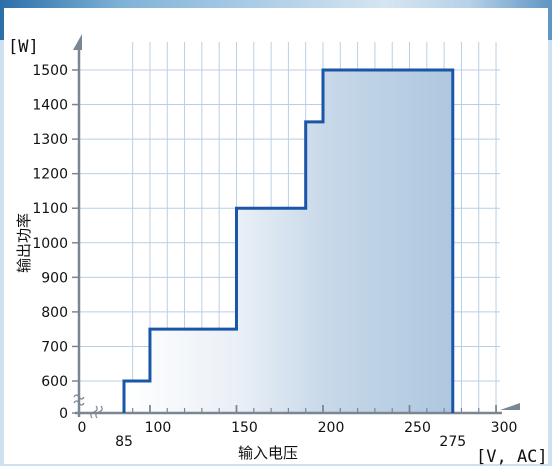  Describe the element at coordinates (54, 382) in the screenshot. I see `y-tick-label-600: 600` at that location.